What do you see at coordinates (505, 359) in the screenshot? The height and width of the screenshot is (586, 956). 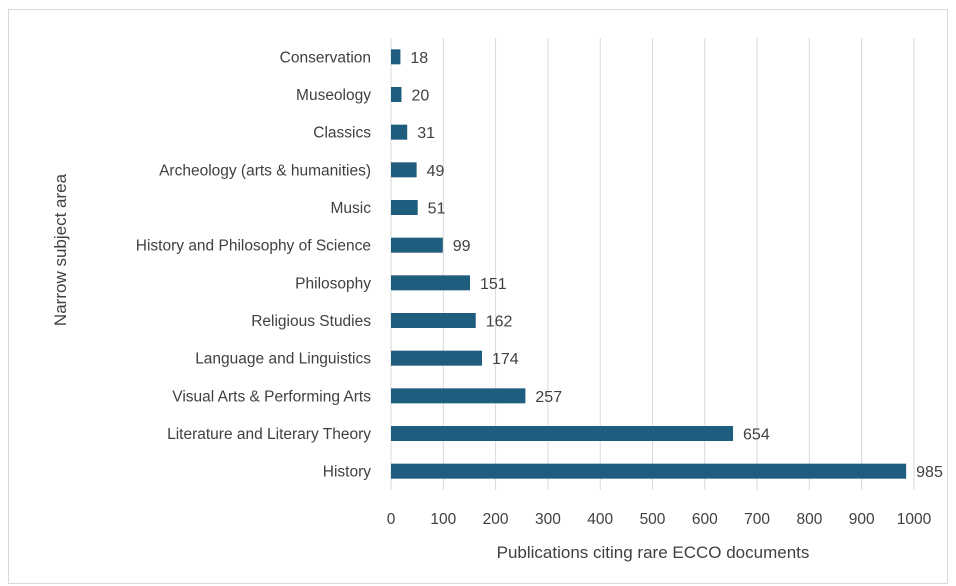 I see `data-label: 174` at bounding box center [505, 359].